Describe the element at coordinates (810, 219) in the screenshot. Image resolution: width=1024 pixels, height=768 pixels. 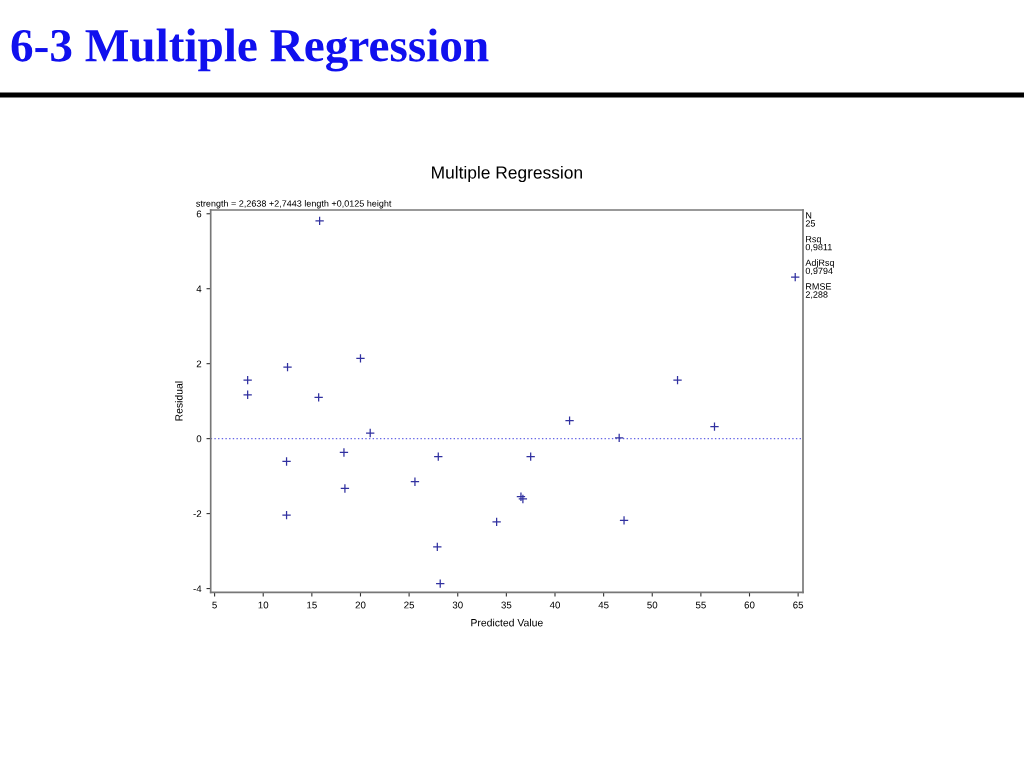
I see `text: N 25` at that location.